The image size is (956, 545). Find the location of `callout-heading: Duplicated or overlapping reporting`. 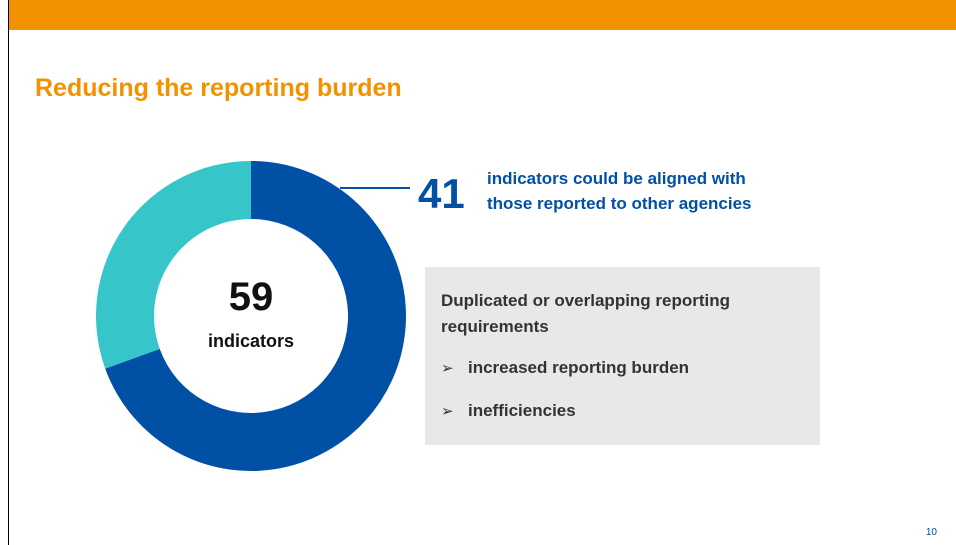

callout-heading: Duplicated or overlapping reporting is located at coordinates (585, 300).